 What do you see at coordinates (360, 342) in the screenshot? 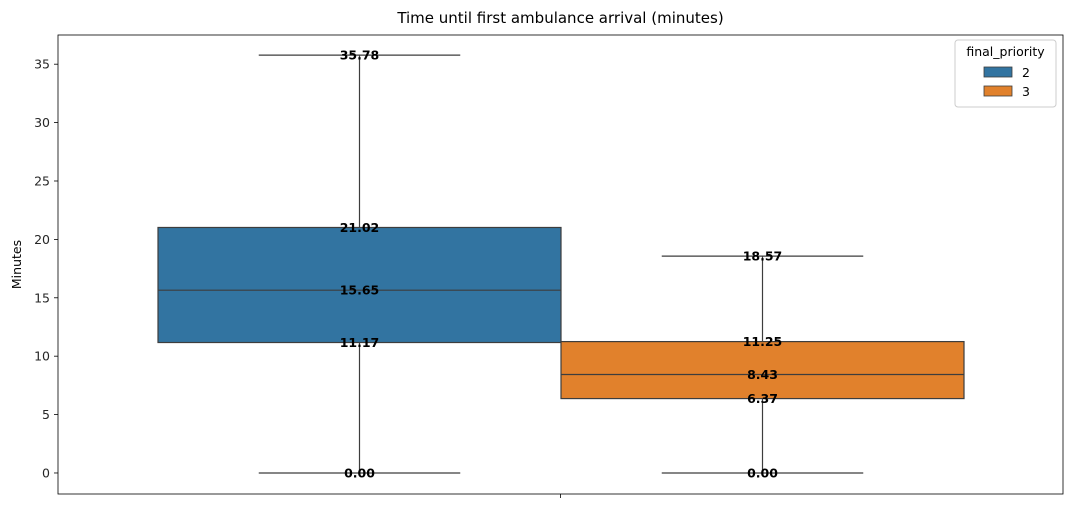
I see `q1-label: 11.17` at bounding box center [360, 342].